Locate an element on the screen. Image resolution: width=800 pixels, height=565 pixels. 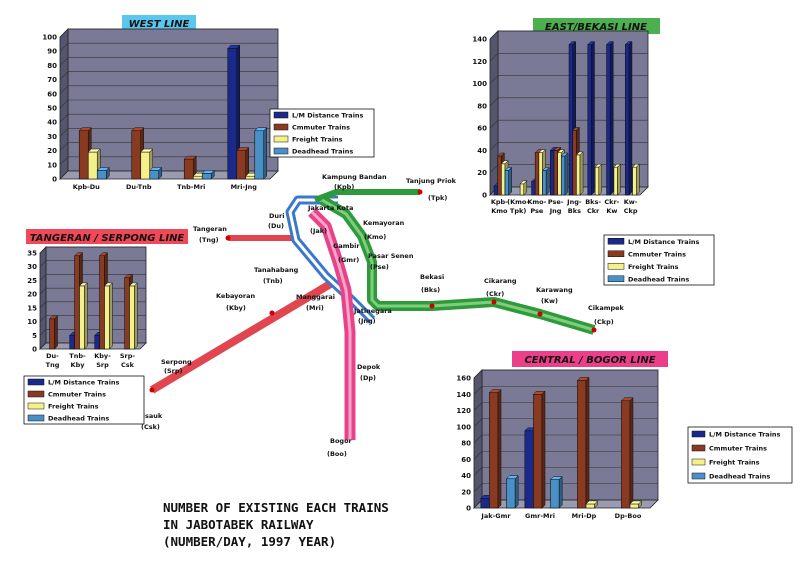
main-title-line-3: (NUMBER/DAY, 1997 YEAR) is located at coordinates (249, 541).